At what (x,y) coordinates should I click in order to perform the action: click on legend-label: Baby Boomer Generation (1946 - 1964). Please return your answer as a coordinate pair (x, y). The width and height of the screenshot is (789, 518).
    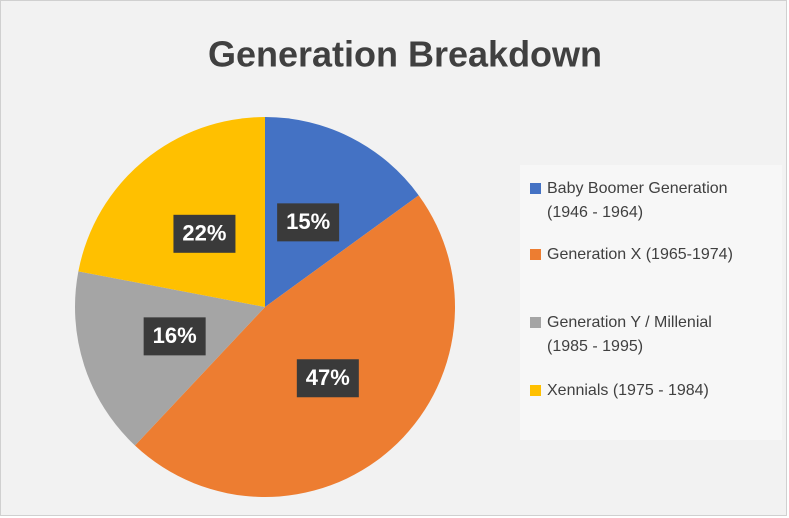
    Looking at the image, I should click on (637, 200).